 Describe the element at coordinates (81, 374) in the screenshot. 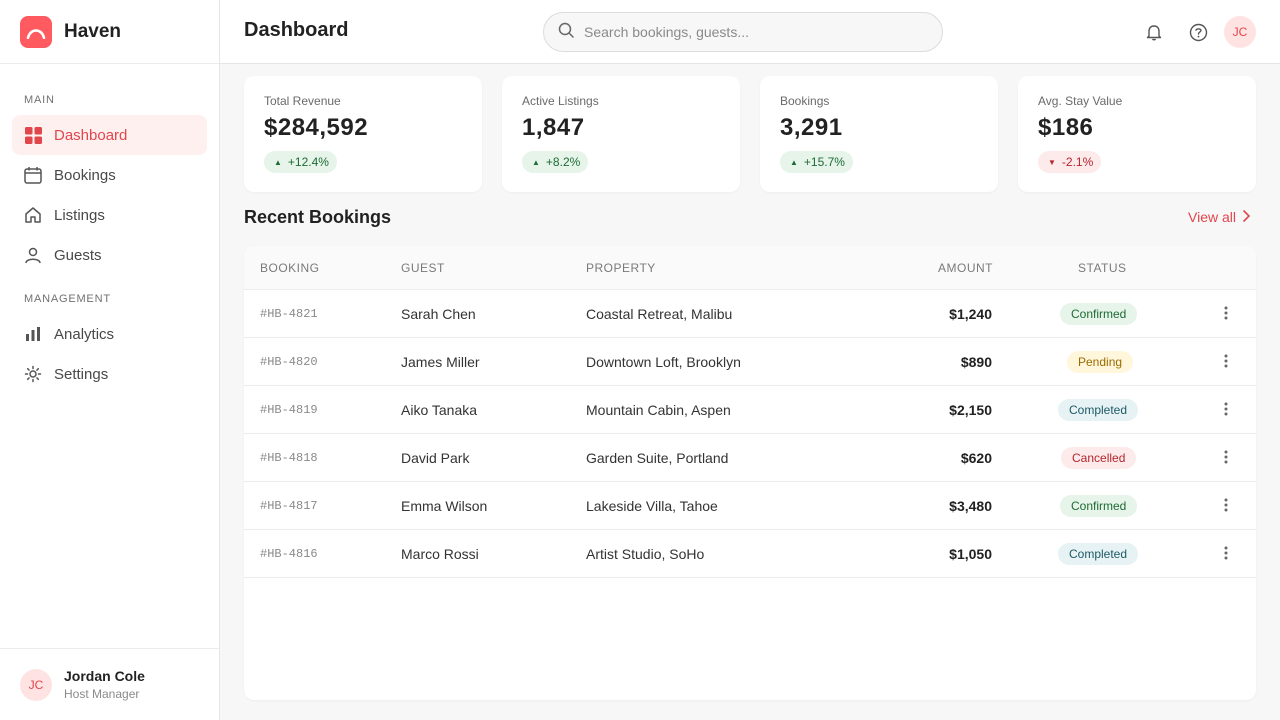

I see `sidebar-item-label: Settings` at that location.